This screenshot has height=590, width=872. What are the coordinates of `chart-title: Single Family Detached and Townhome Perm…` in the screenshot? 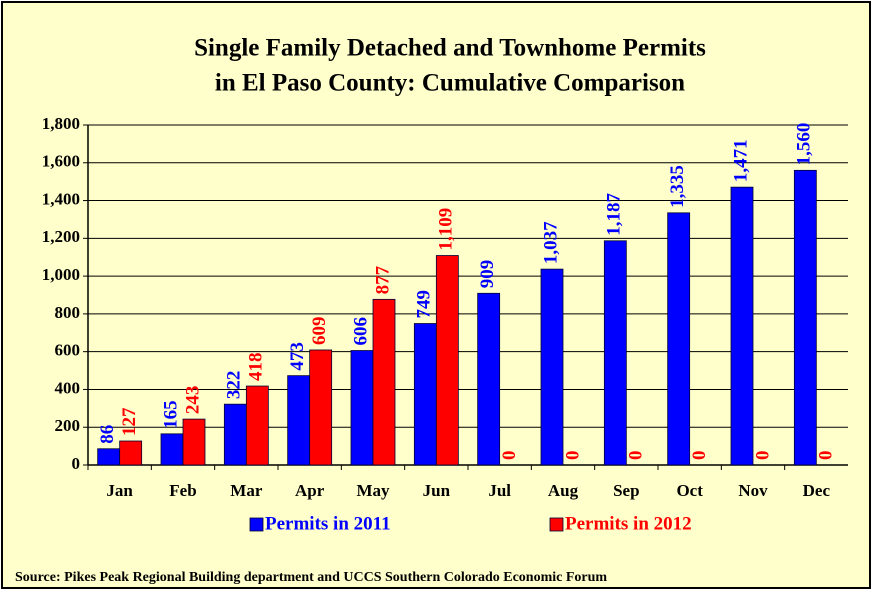 It's located at (450, 48).